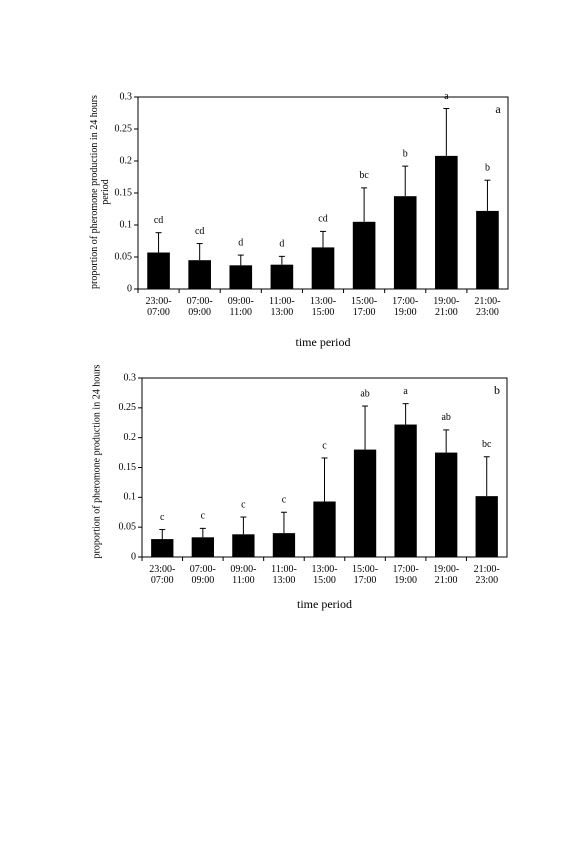 The height and width of the screenshot is (859, 572). What do you see at coordinates (498, 109) in the screenshot?
I see `panel-label: a` at bounding box center [498, 109].